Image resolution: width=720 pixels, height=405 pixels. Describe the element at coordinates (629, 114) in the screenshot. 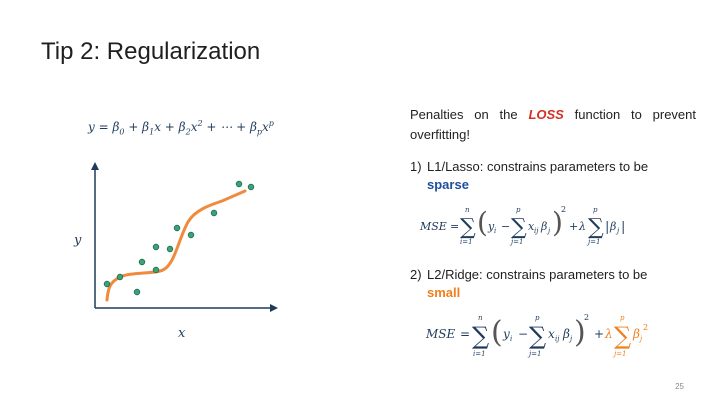

I see `intro-line1-post: function to prevent` at that location.